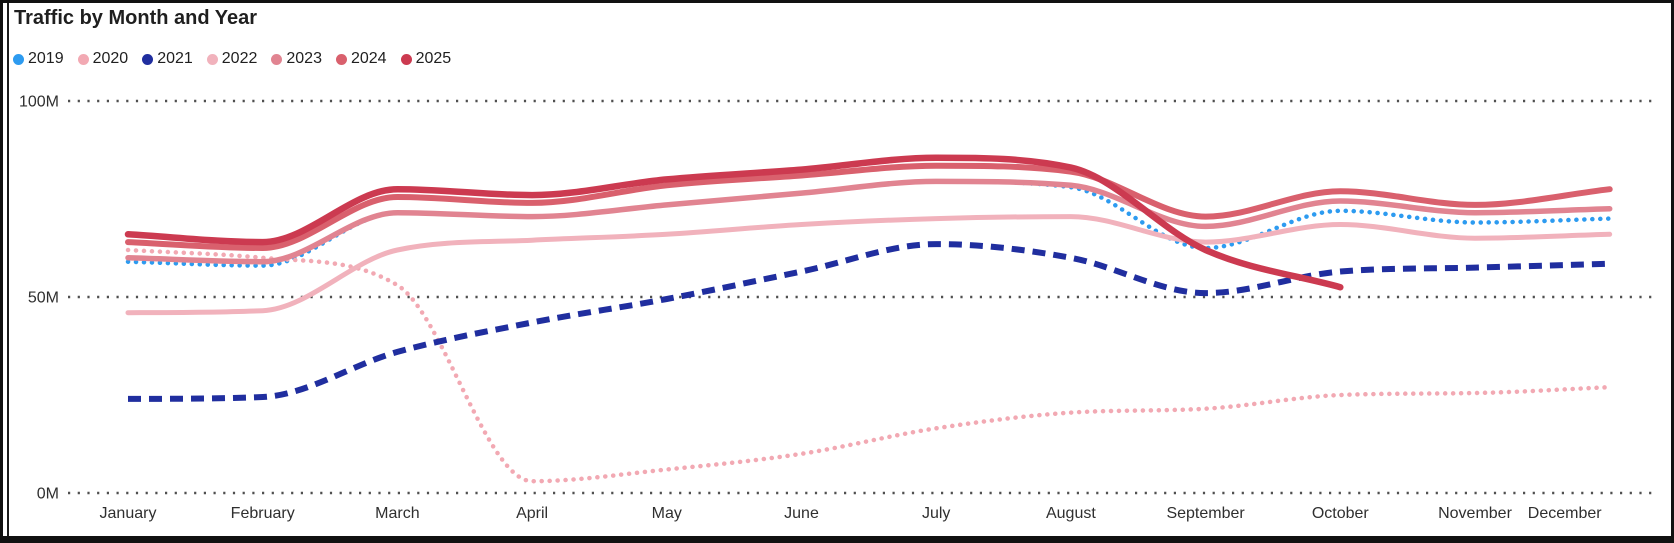  What do you see at coordinates (1071, 513) in the screenshot?
I see `x-axis-label-august: August` at bounding box center [1071, 513].